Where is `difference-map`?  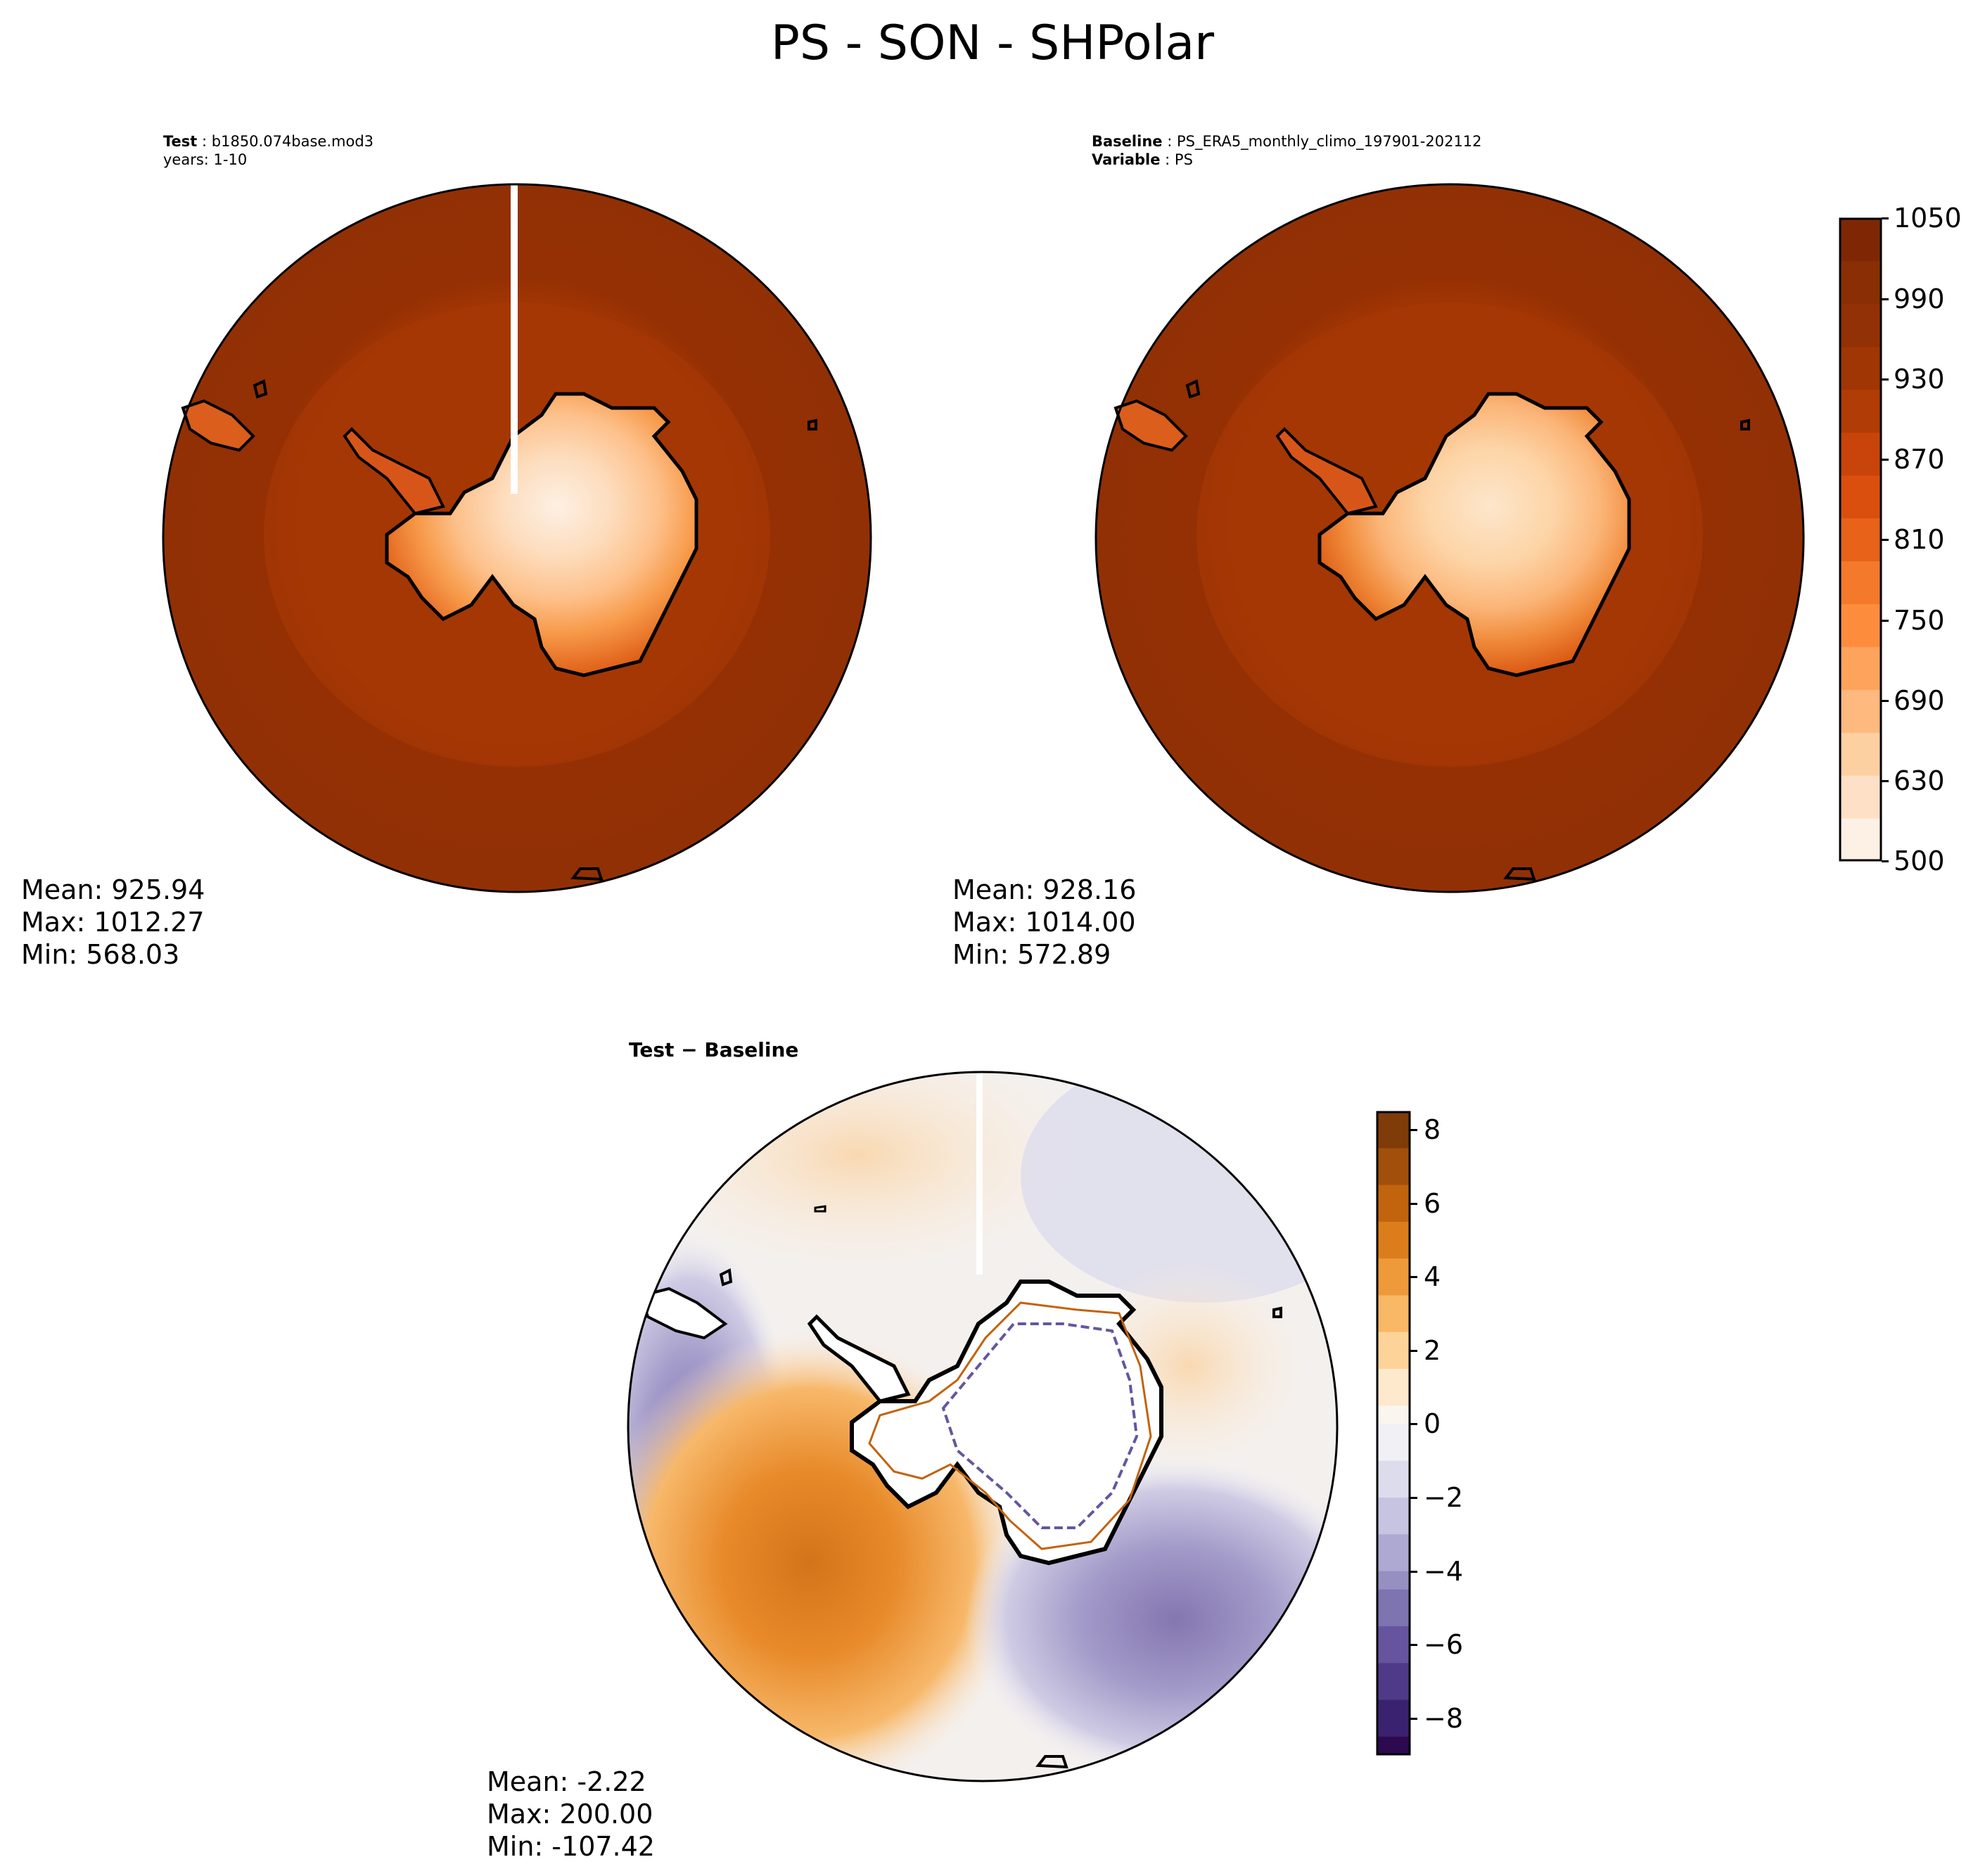 difference-map is located at coordinates (983, 1426).